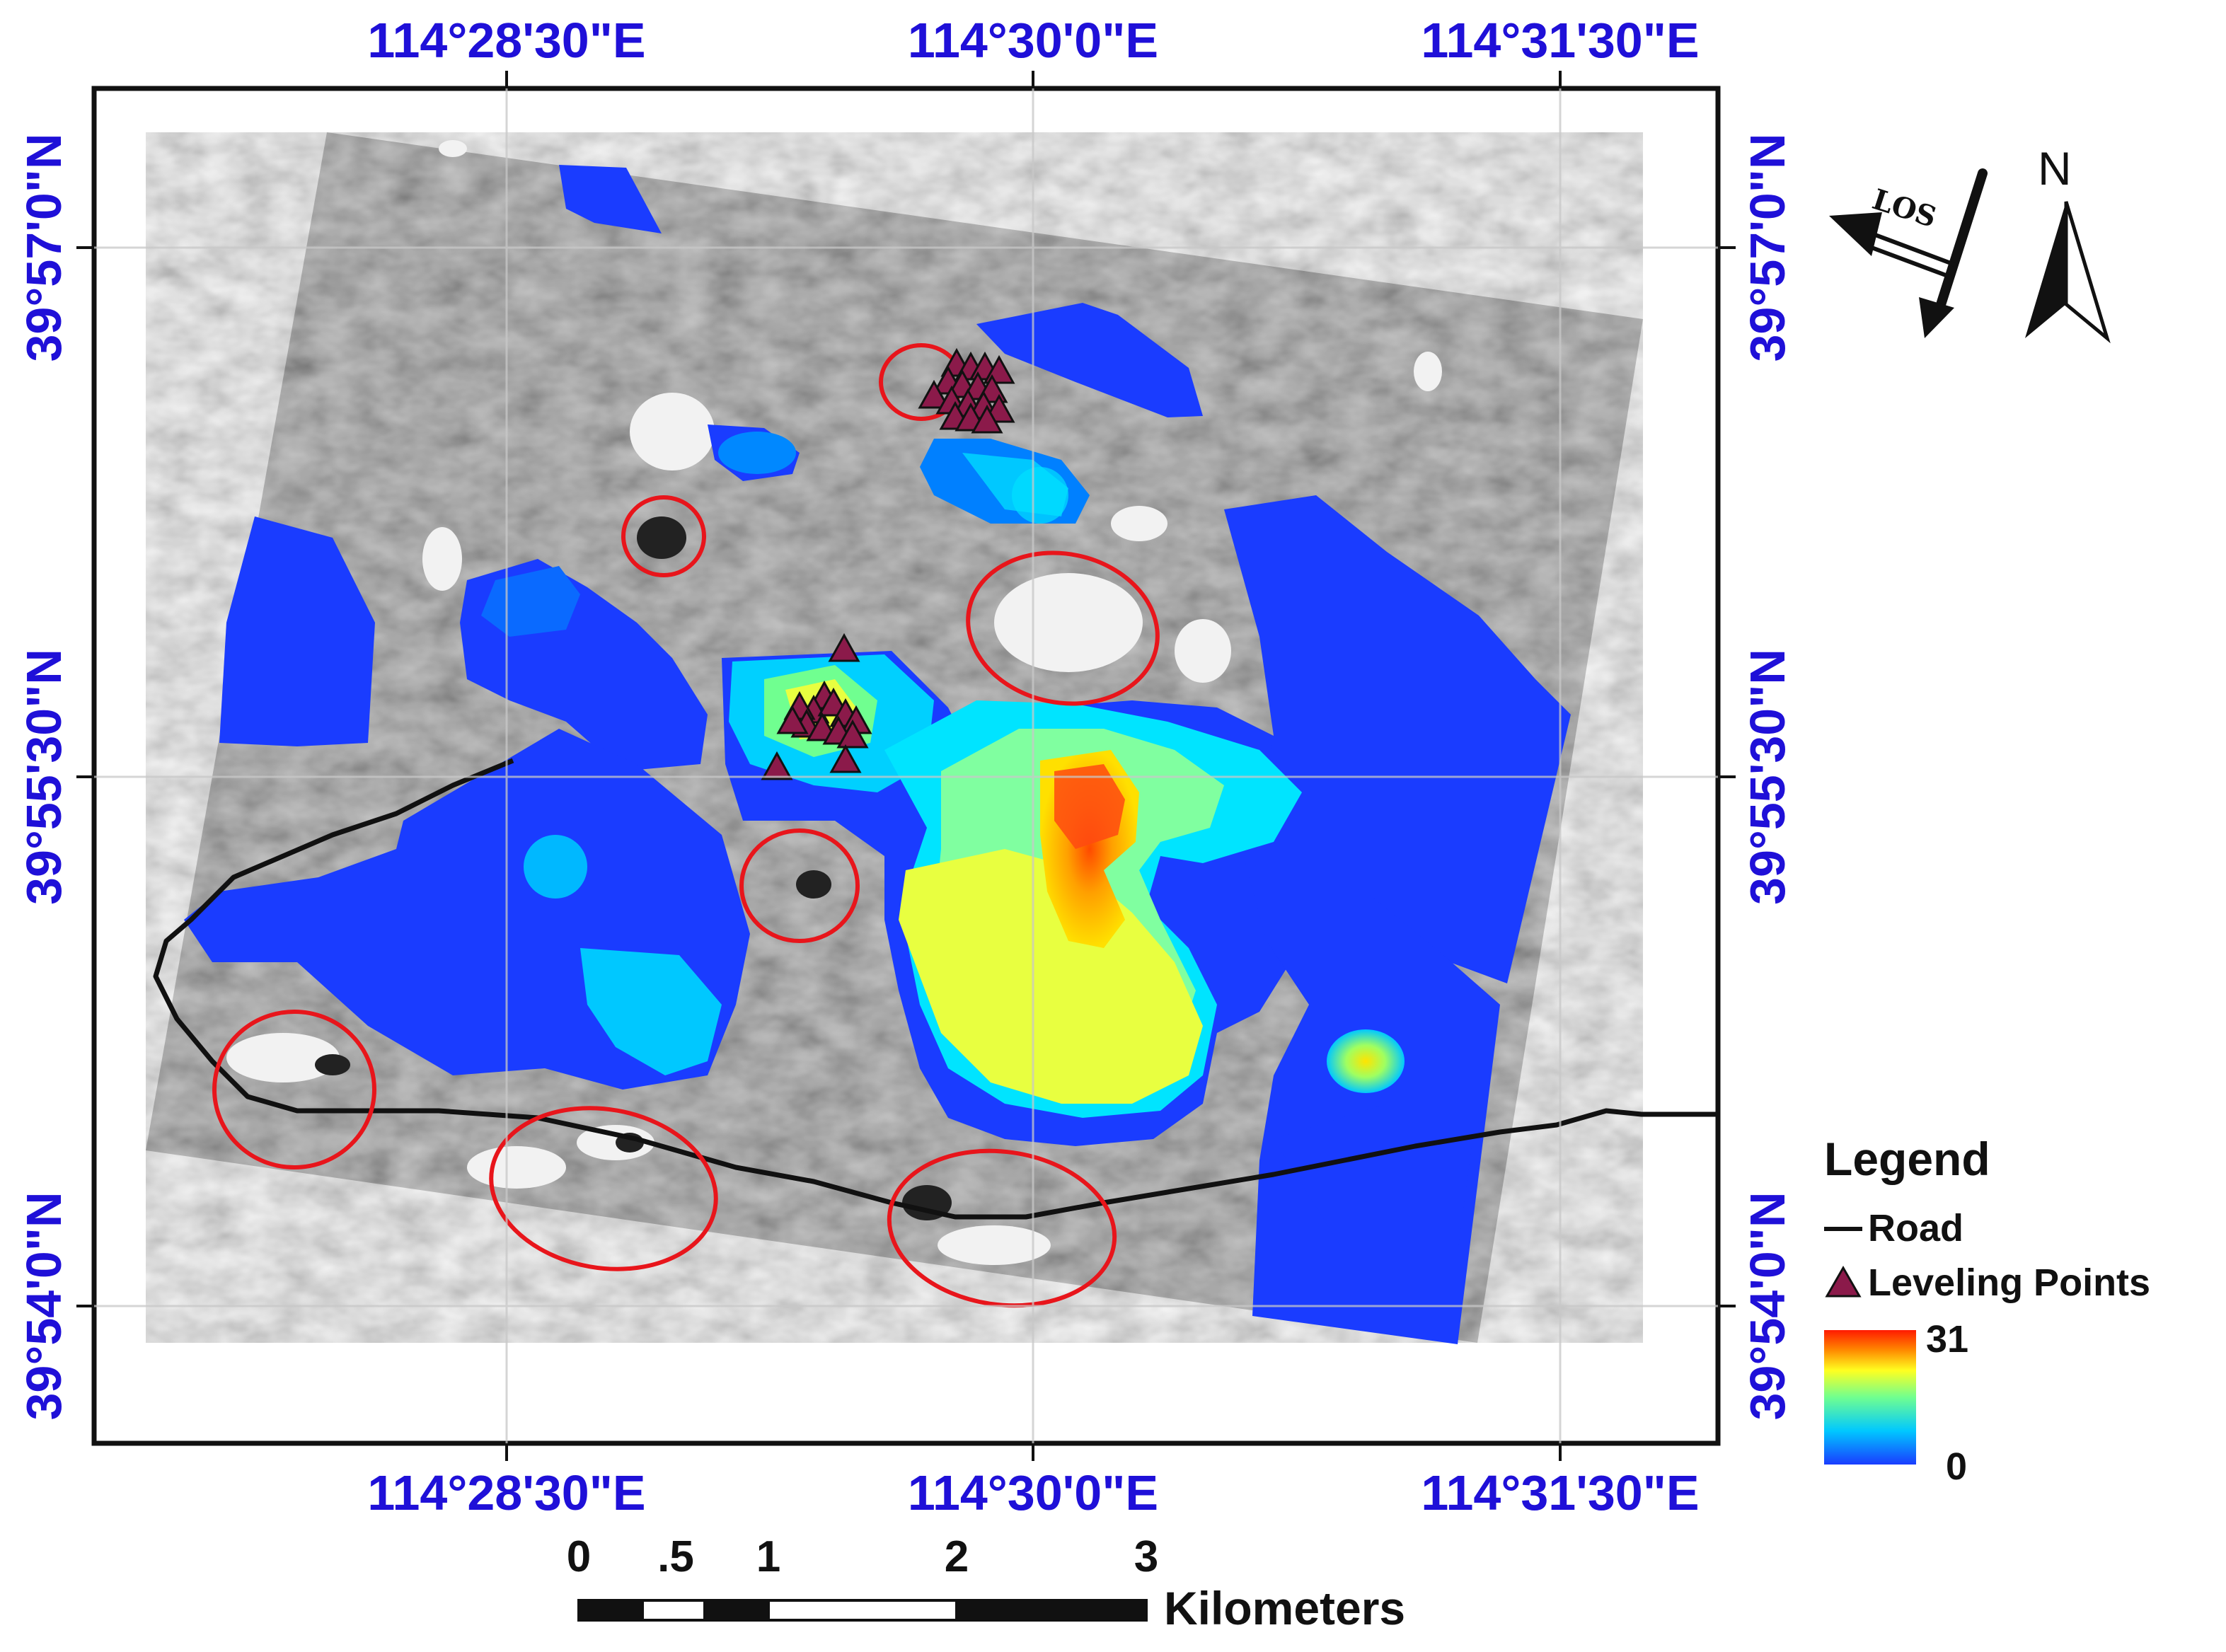 Image resolution: width=2226 pixels, height=1652 pixels. I want to click on scale-label-1: 1, so click(769, 1556).